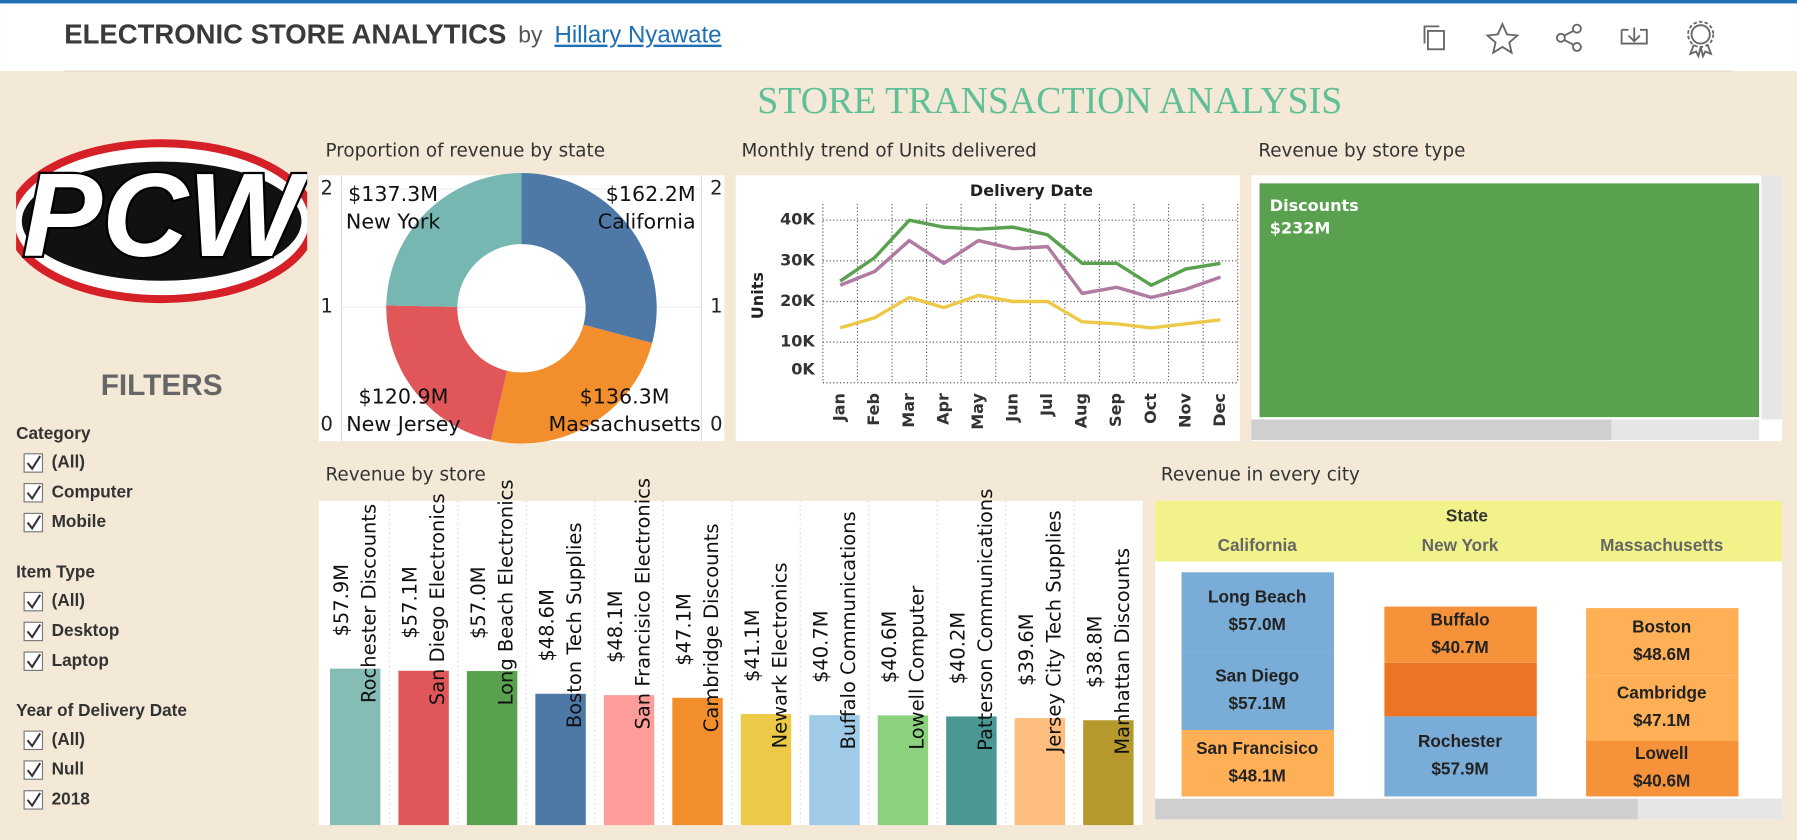  What do you see at coordinates (506, 593) in the screenshot?
I see `bar-category-label: Long Beach Electronics` at bounding box center [506, 593].